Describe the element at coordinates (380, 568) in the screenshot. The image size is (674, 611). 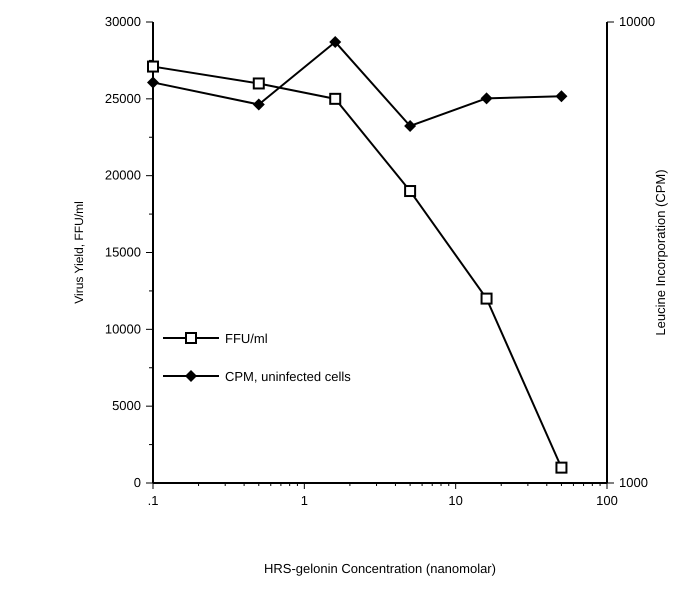
I see `x-axis-title: HRS-gelonin Concentration (nanomolar)` at that location.